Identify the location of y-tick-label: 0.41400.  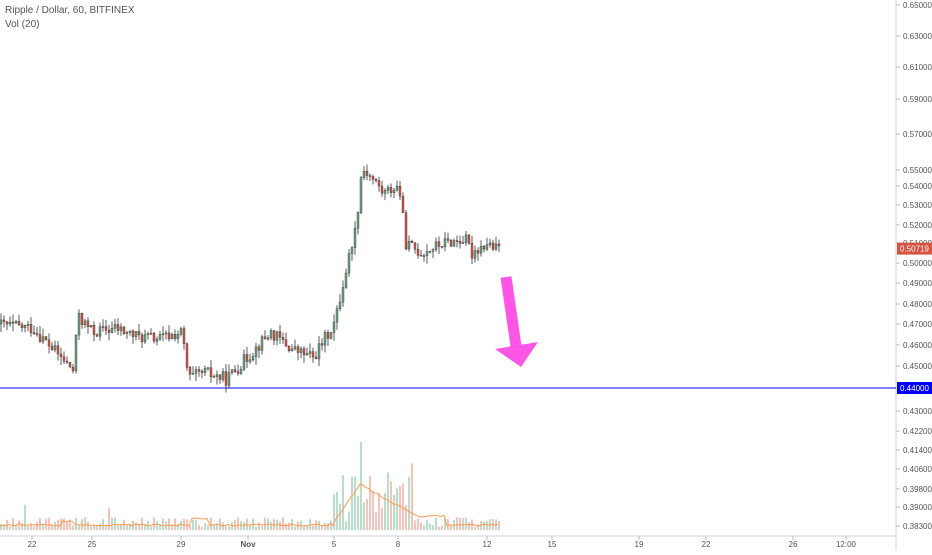
(917, 450).